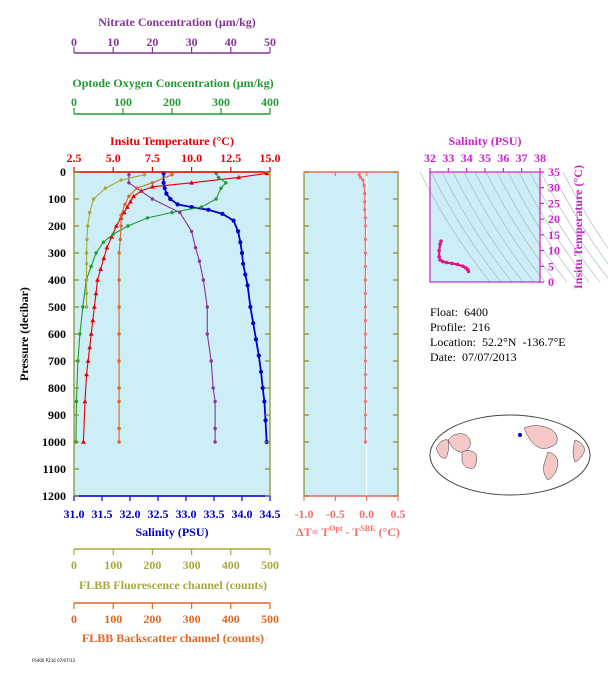 The width and height of the screenshot is (608, 684). What do you see at coordinates (152, 619) in the screenshot?
I see `backscatter-axis-tick-label: 200` at bounding box center [152, 619].